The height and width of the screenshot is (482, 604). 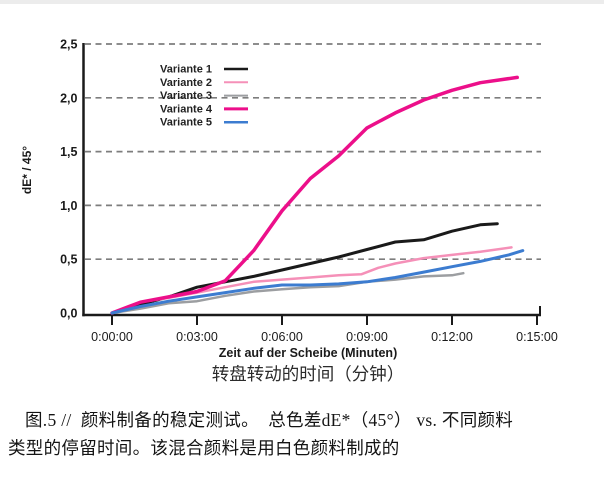 I want to click on x-tick-label: 0:00:00, so click(x=112, y=337).